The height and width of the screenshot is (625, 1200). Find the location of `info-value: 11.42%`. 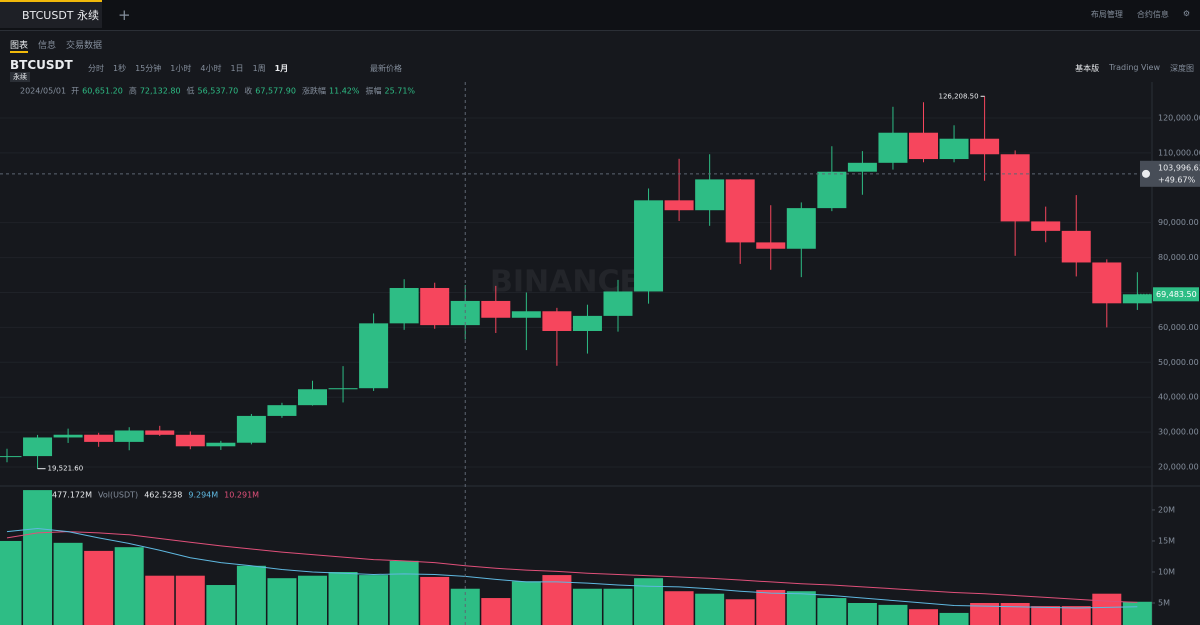

info-value: 11.42% is located at coordinates (344, 91).